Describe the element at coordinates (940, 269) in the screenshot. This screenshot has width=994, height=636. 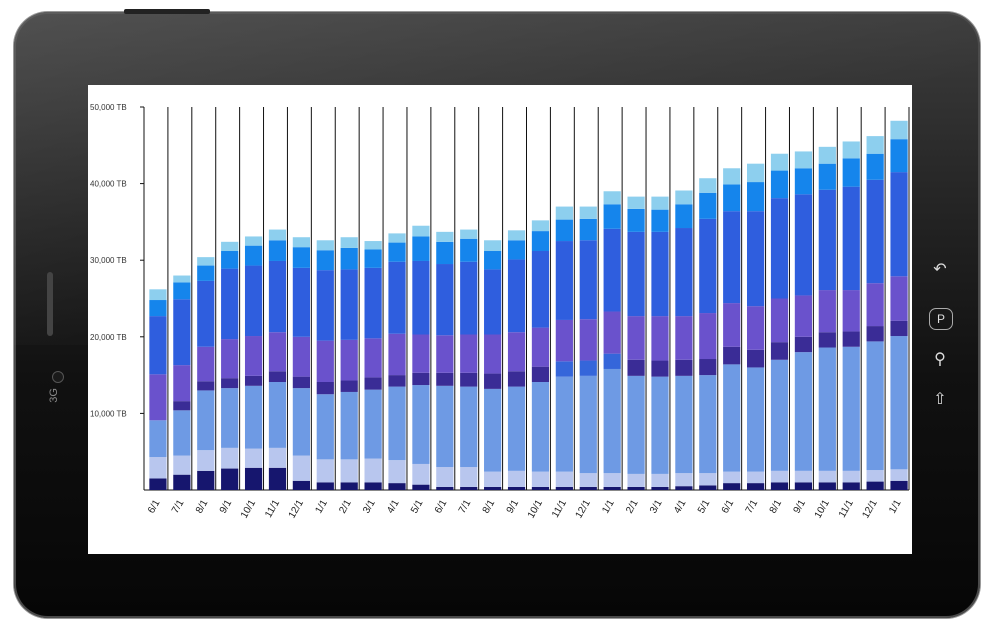
I see `back-icon: ↶` at that location.